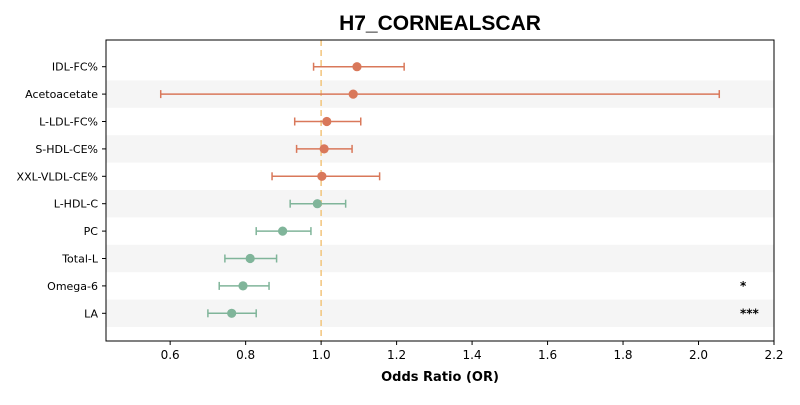 Image resolution: width=800 pixels, height=405 pixels. I want to click on y-tick-label: PC, so click(91, 231).